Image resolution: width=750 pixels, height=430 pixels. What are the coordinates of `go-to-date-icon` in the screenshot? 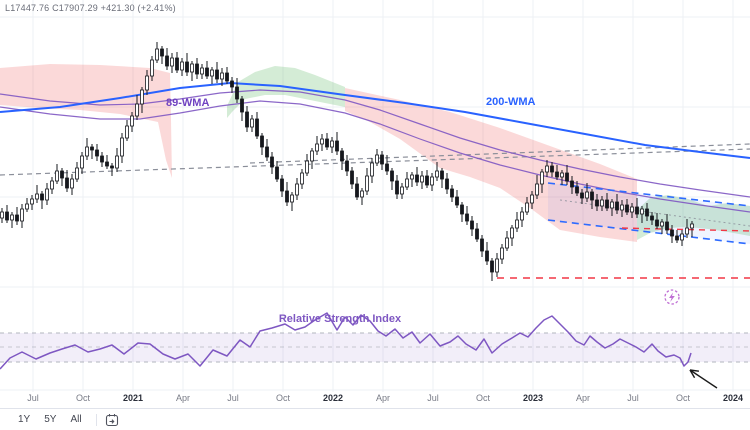 It's located at (112, 420).